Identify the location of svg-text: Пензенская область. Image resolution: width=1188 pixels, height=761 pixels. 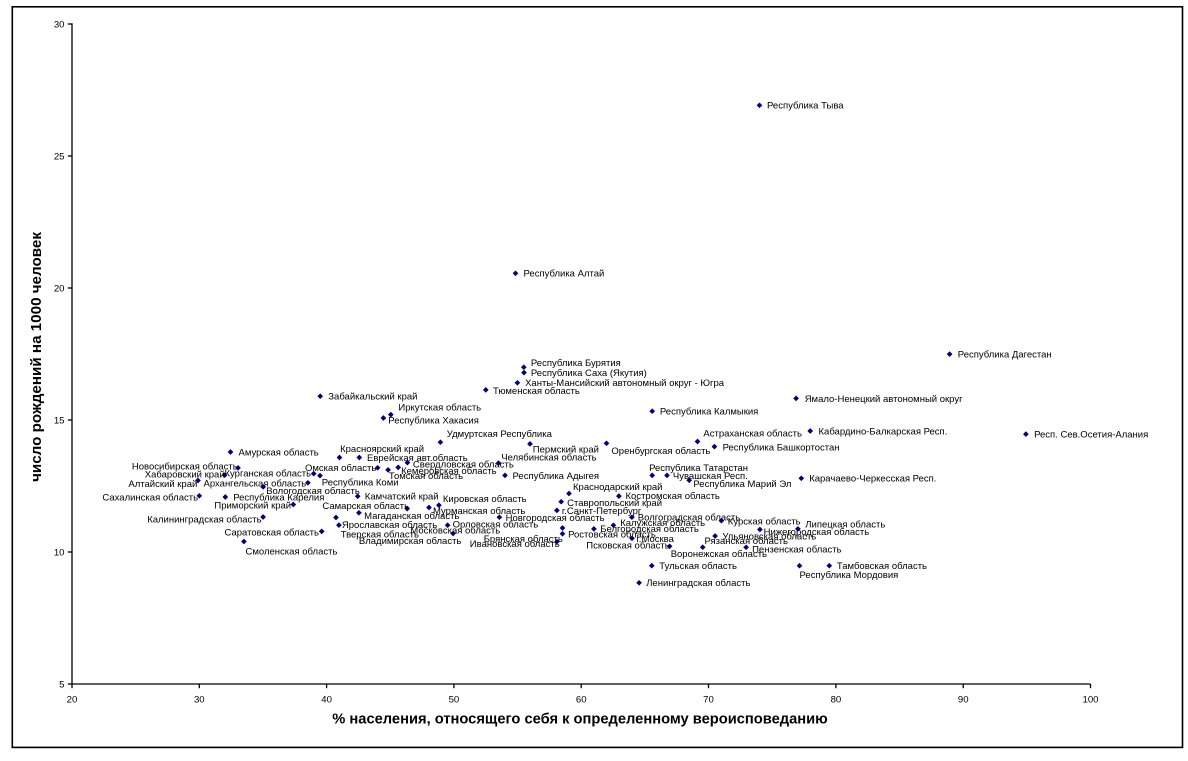
(797, 549).